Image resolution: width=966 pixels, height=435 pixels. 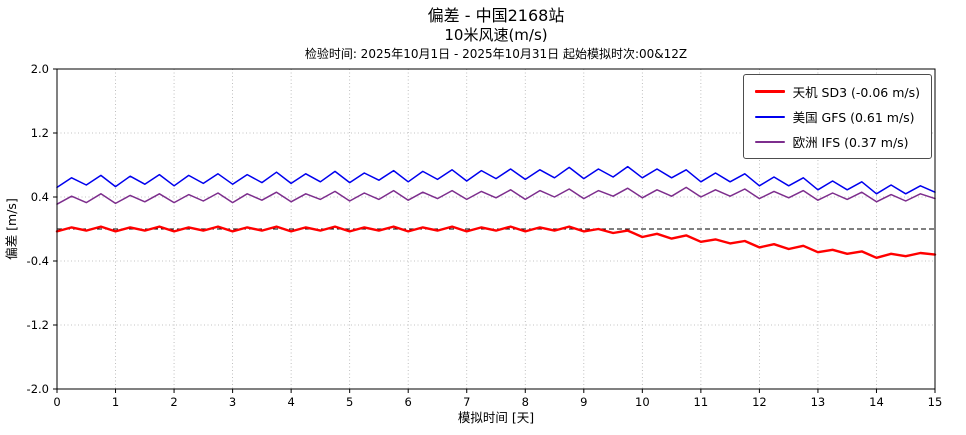 What do you see at coordinates (40, 133) in the screenshot?
I see `y-tick-label: 1.2` at bounding box center [40, 133].